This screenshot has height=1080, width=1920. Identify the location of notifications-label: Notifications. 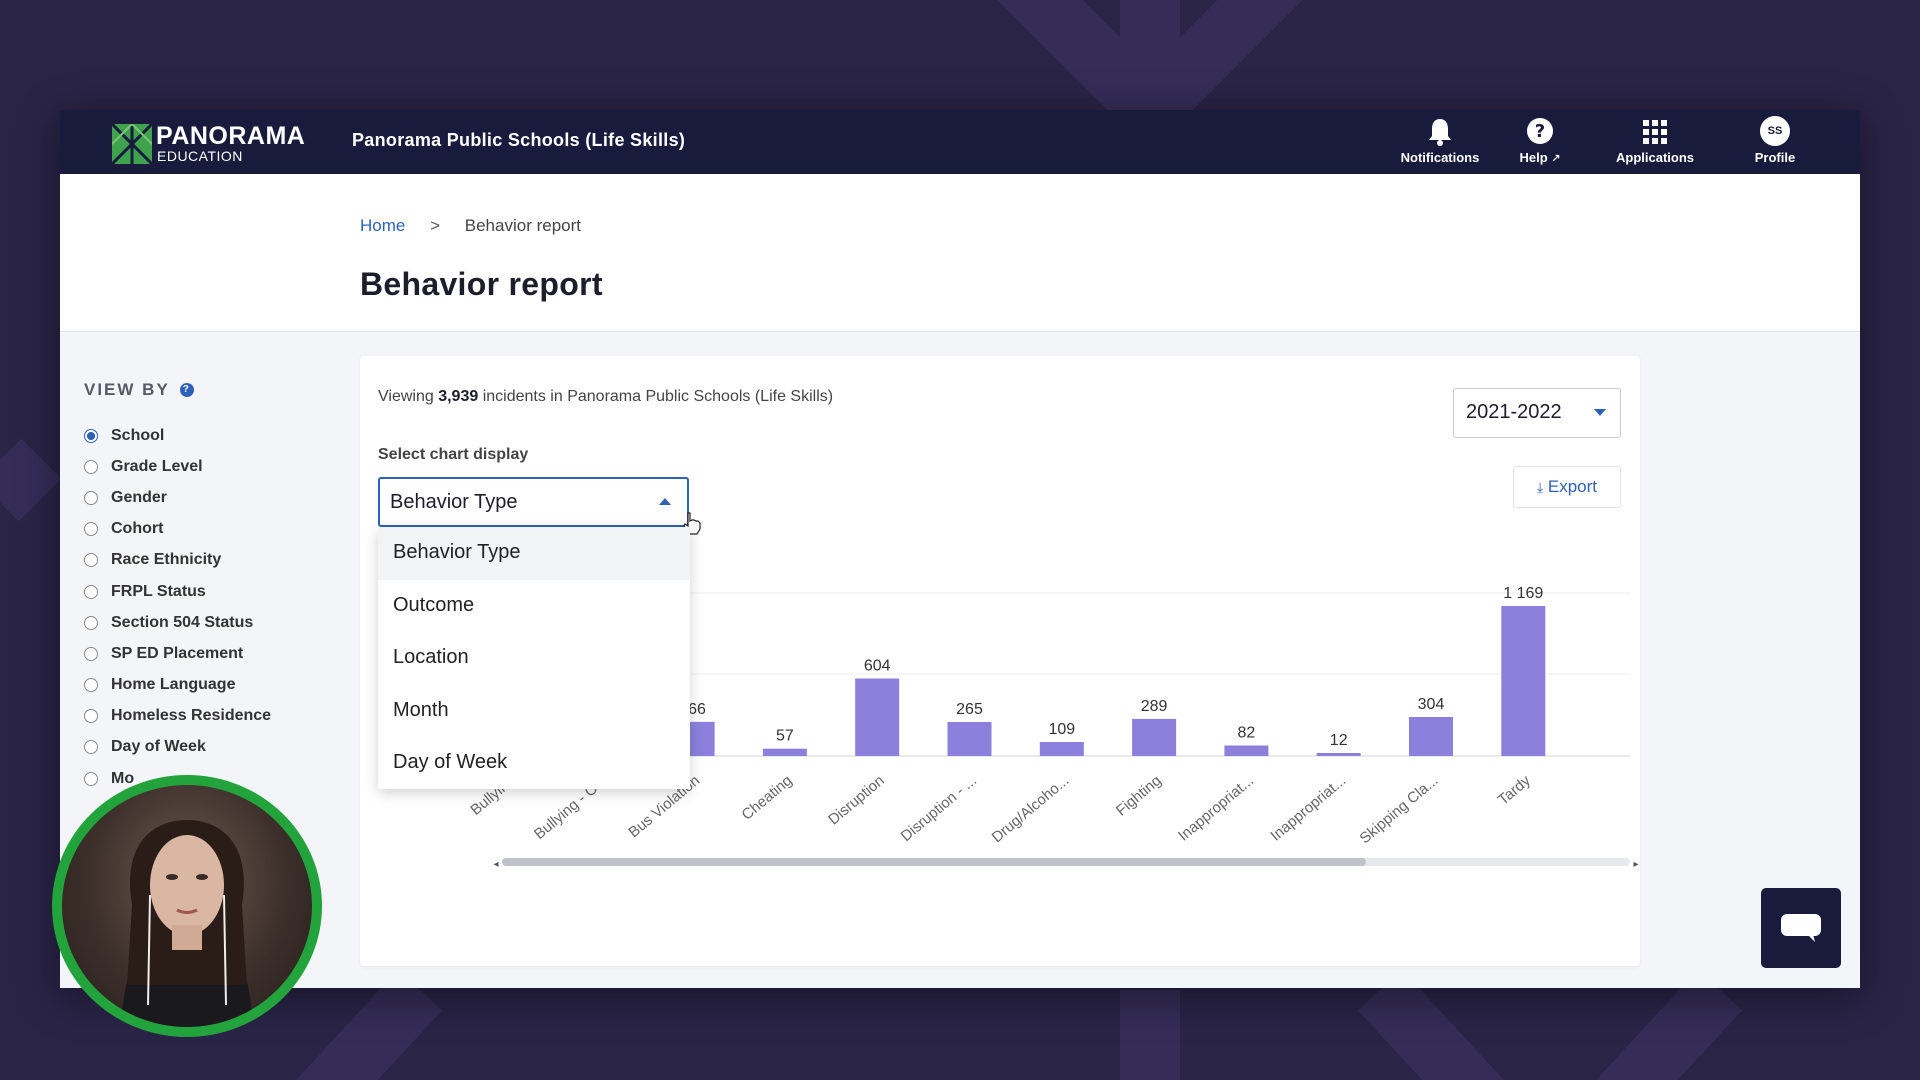
(1440, 157).